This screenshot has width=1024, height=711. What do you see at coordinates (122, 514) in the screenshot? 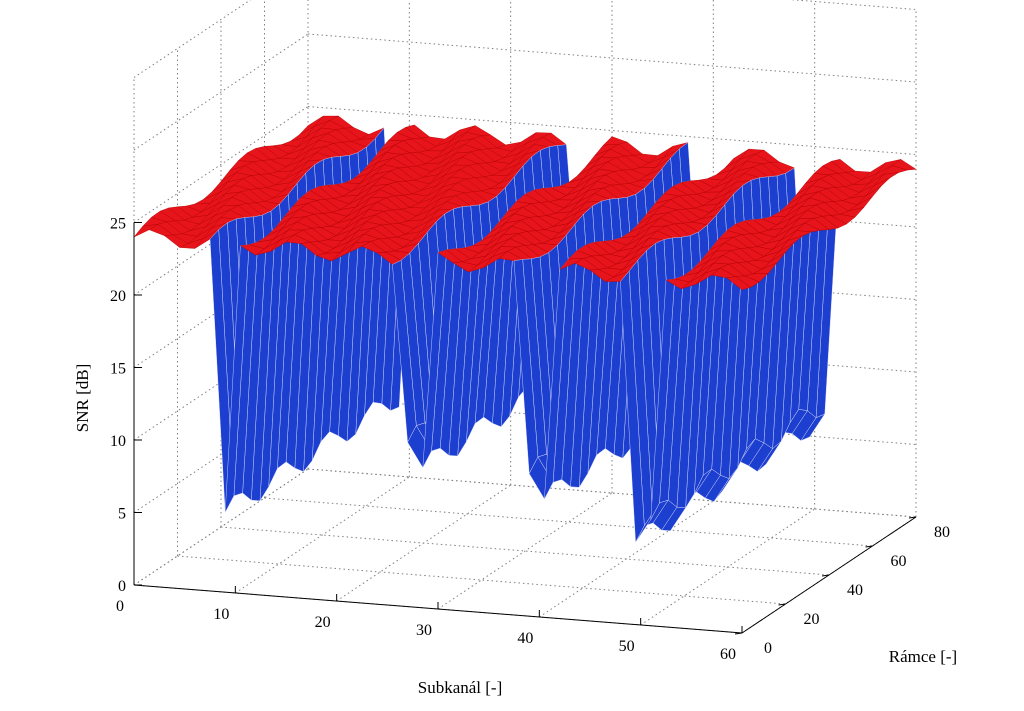
I see `z-tick-label: 5` at bounding box center [122, 514].